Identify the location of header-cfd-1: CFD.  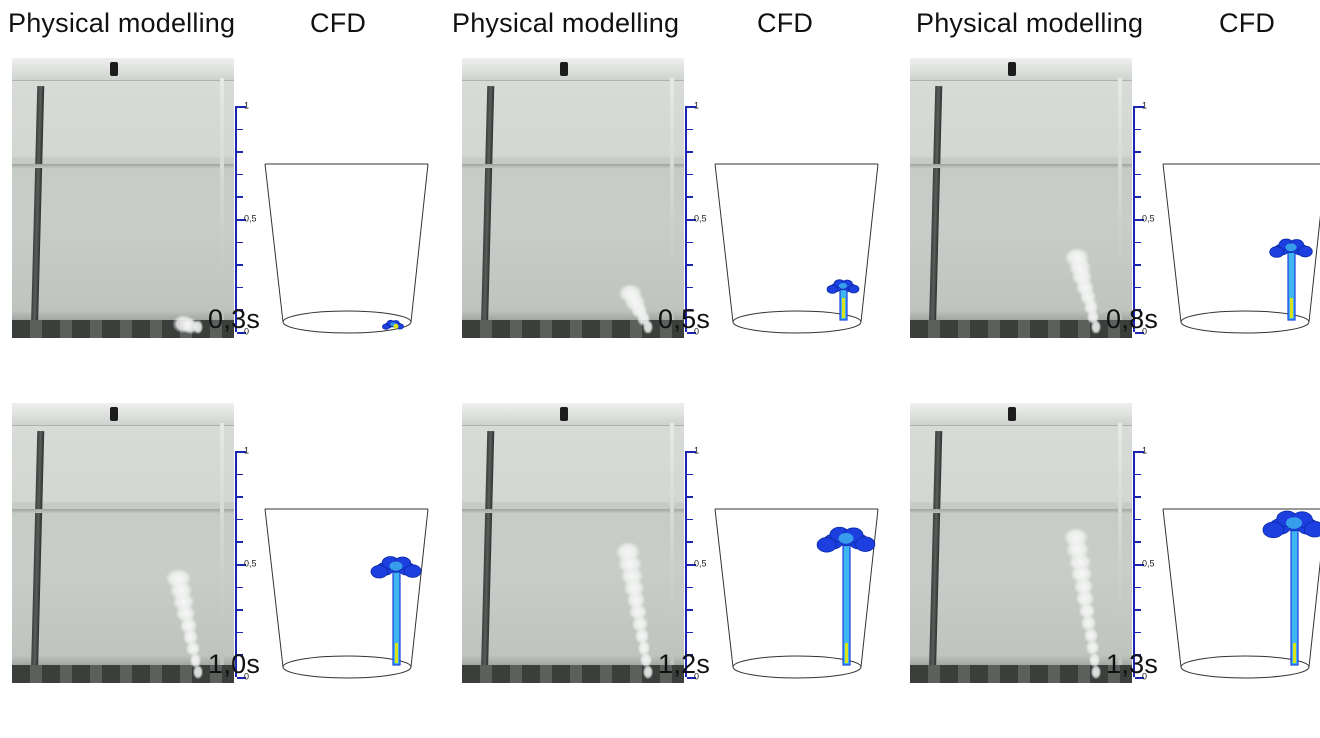
(338, 23).